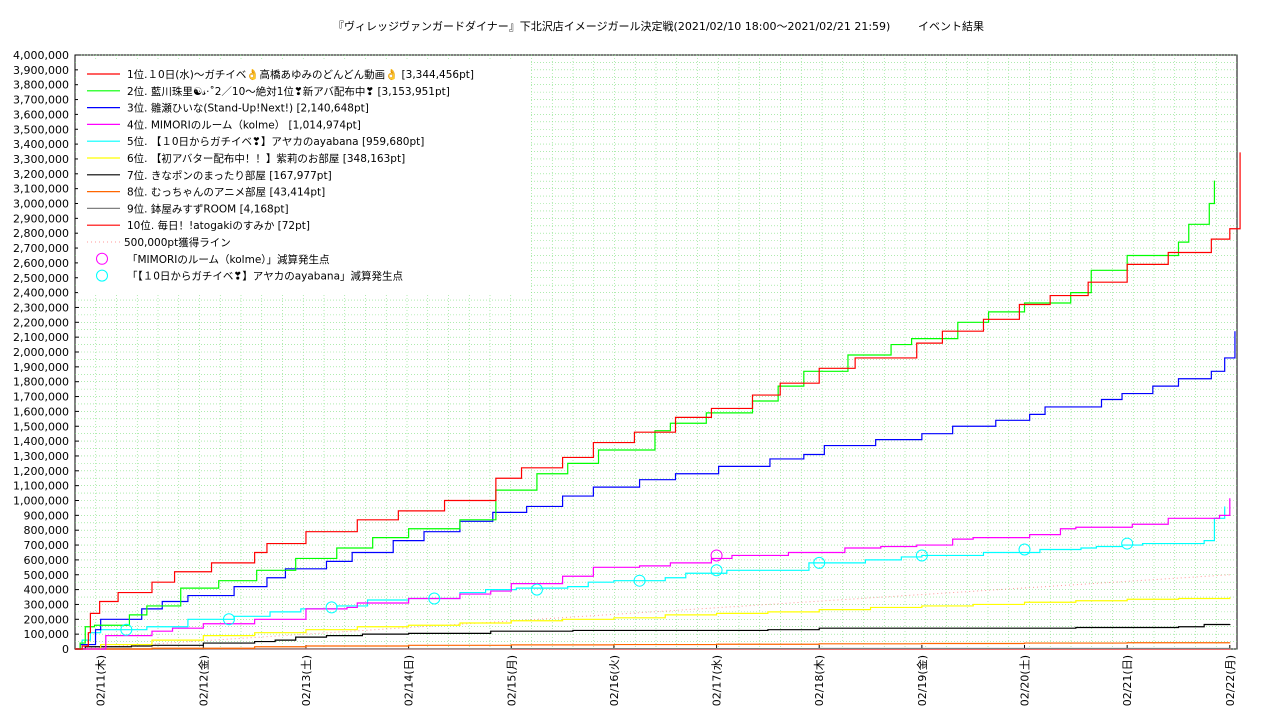 The image size is (1280, 720). I want to click on y-tick-label: 3,100,000, so click(41, 189).